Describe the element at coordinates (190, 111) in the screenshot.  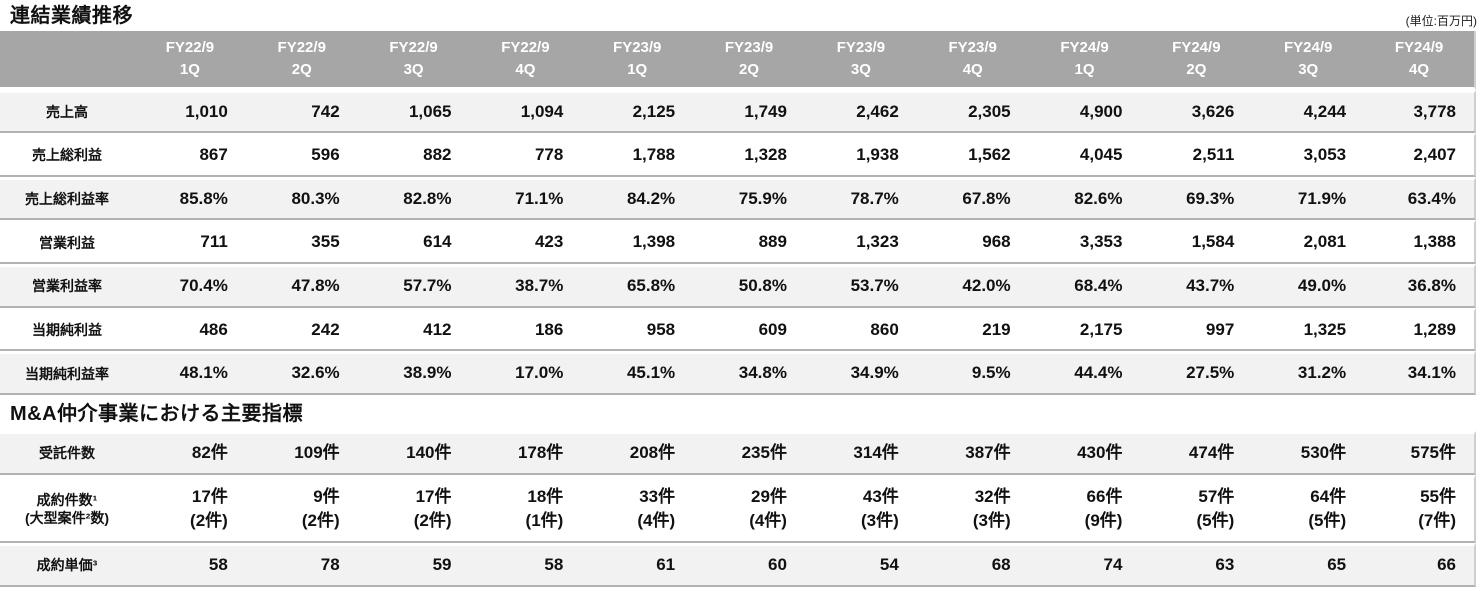
I see `data-cell: 1,010` at that location.